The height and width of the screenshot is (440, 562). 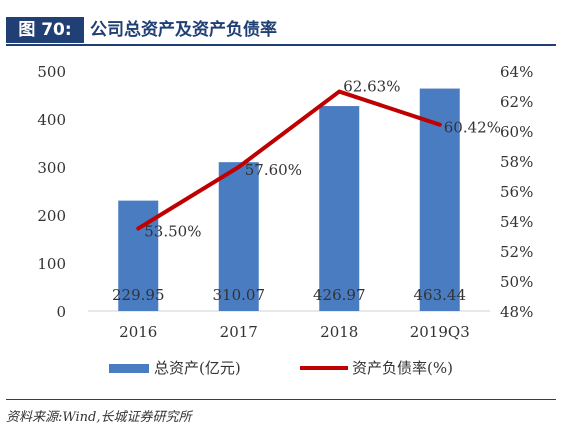 What do you see at coordinates (371, 87) in the screenshot?
I see `line-value-label: 62.63%` at bounding box center [371, 87].